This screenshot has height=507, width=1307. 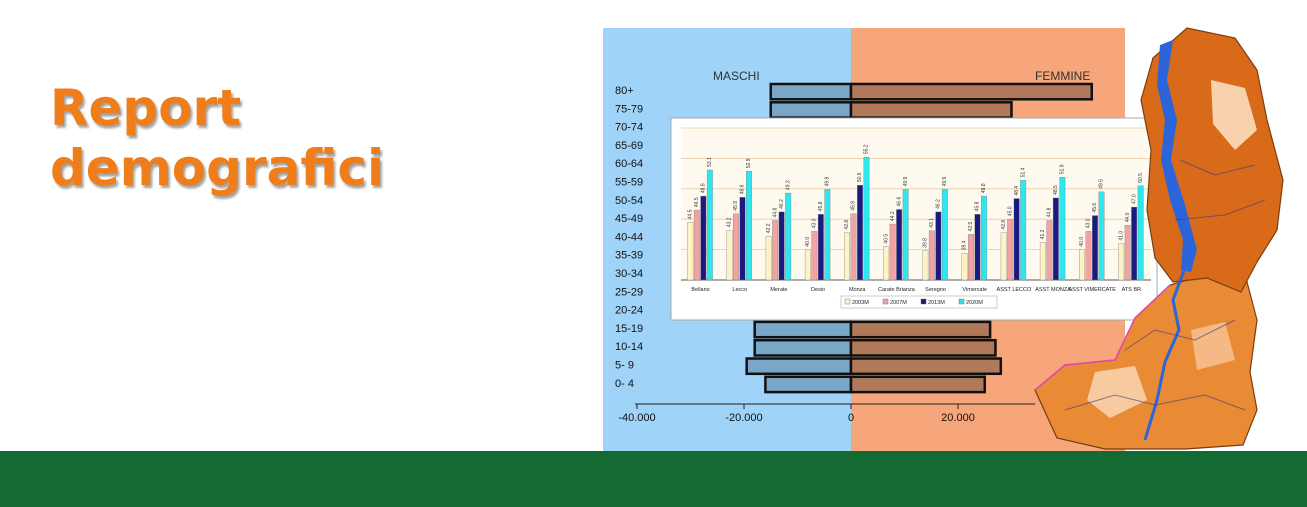 What do you see at coordinates (629, 347) in the screenshot?
I see `age-label: 10-14` at bounding box center [629, 347].